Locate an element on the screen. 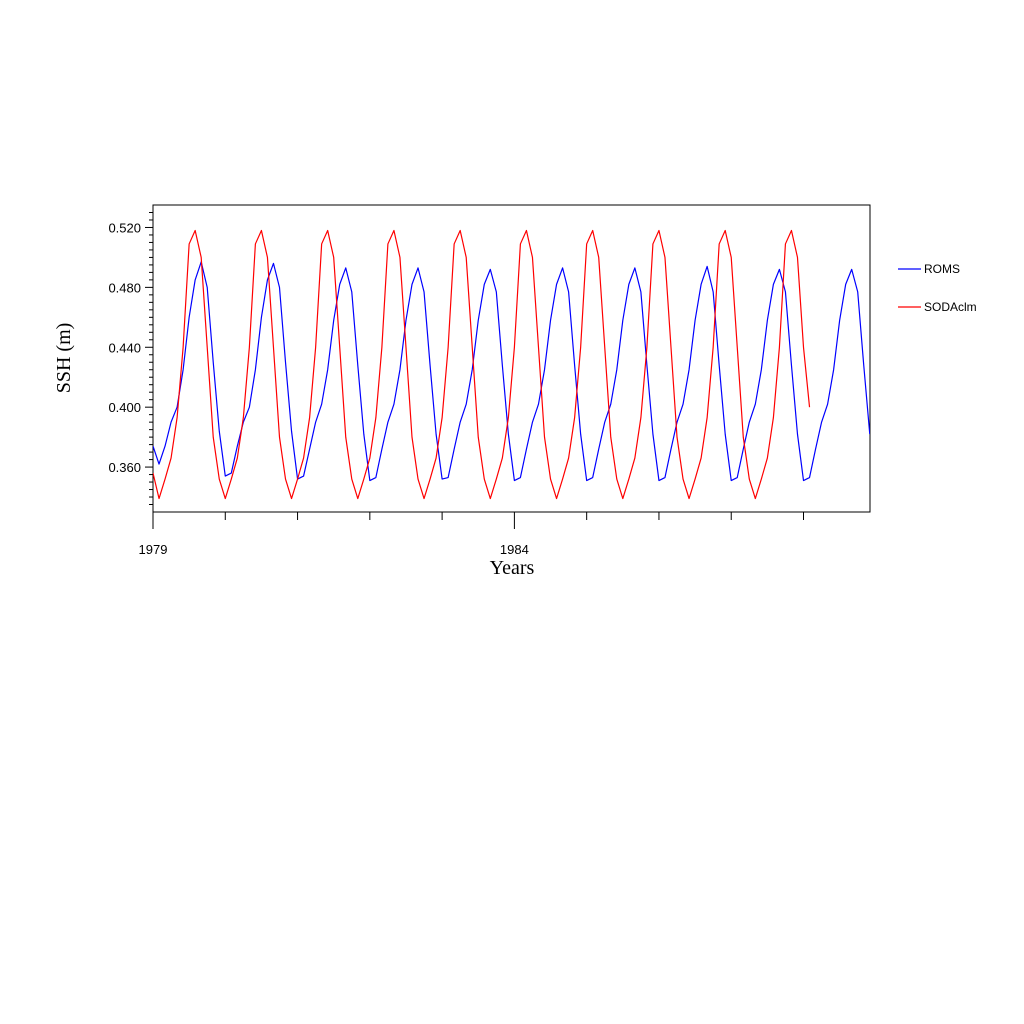 The image size is (1024, 1024). y-tick-label: 0.440 is located at coordinates (124, 347).